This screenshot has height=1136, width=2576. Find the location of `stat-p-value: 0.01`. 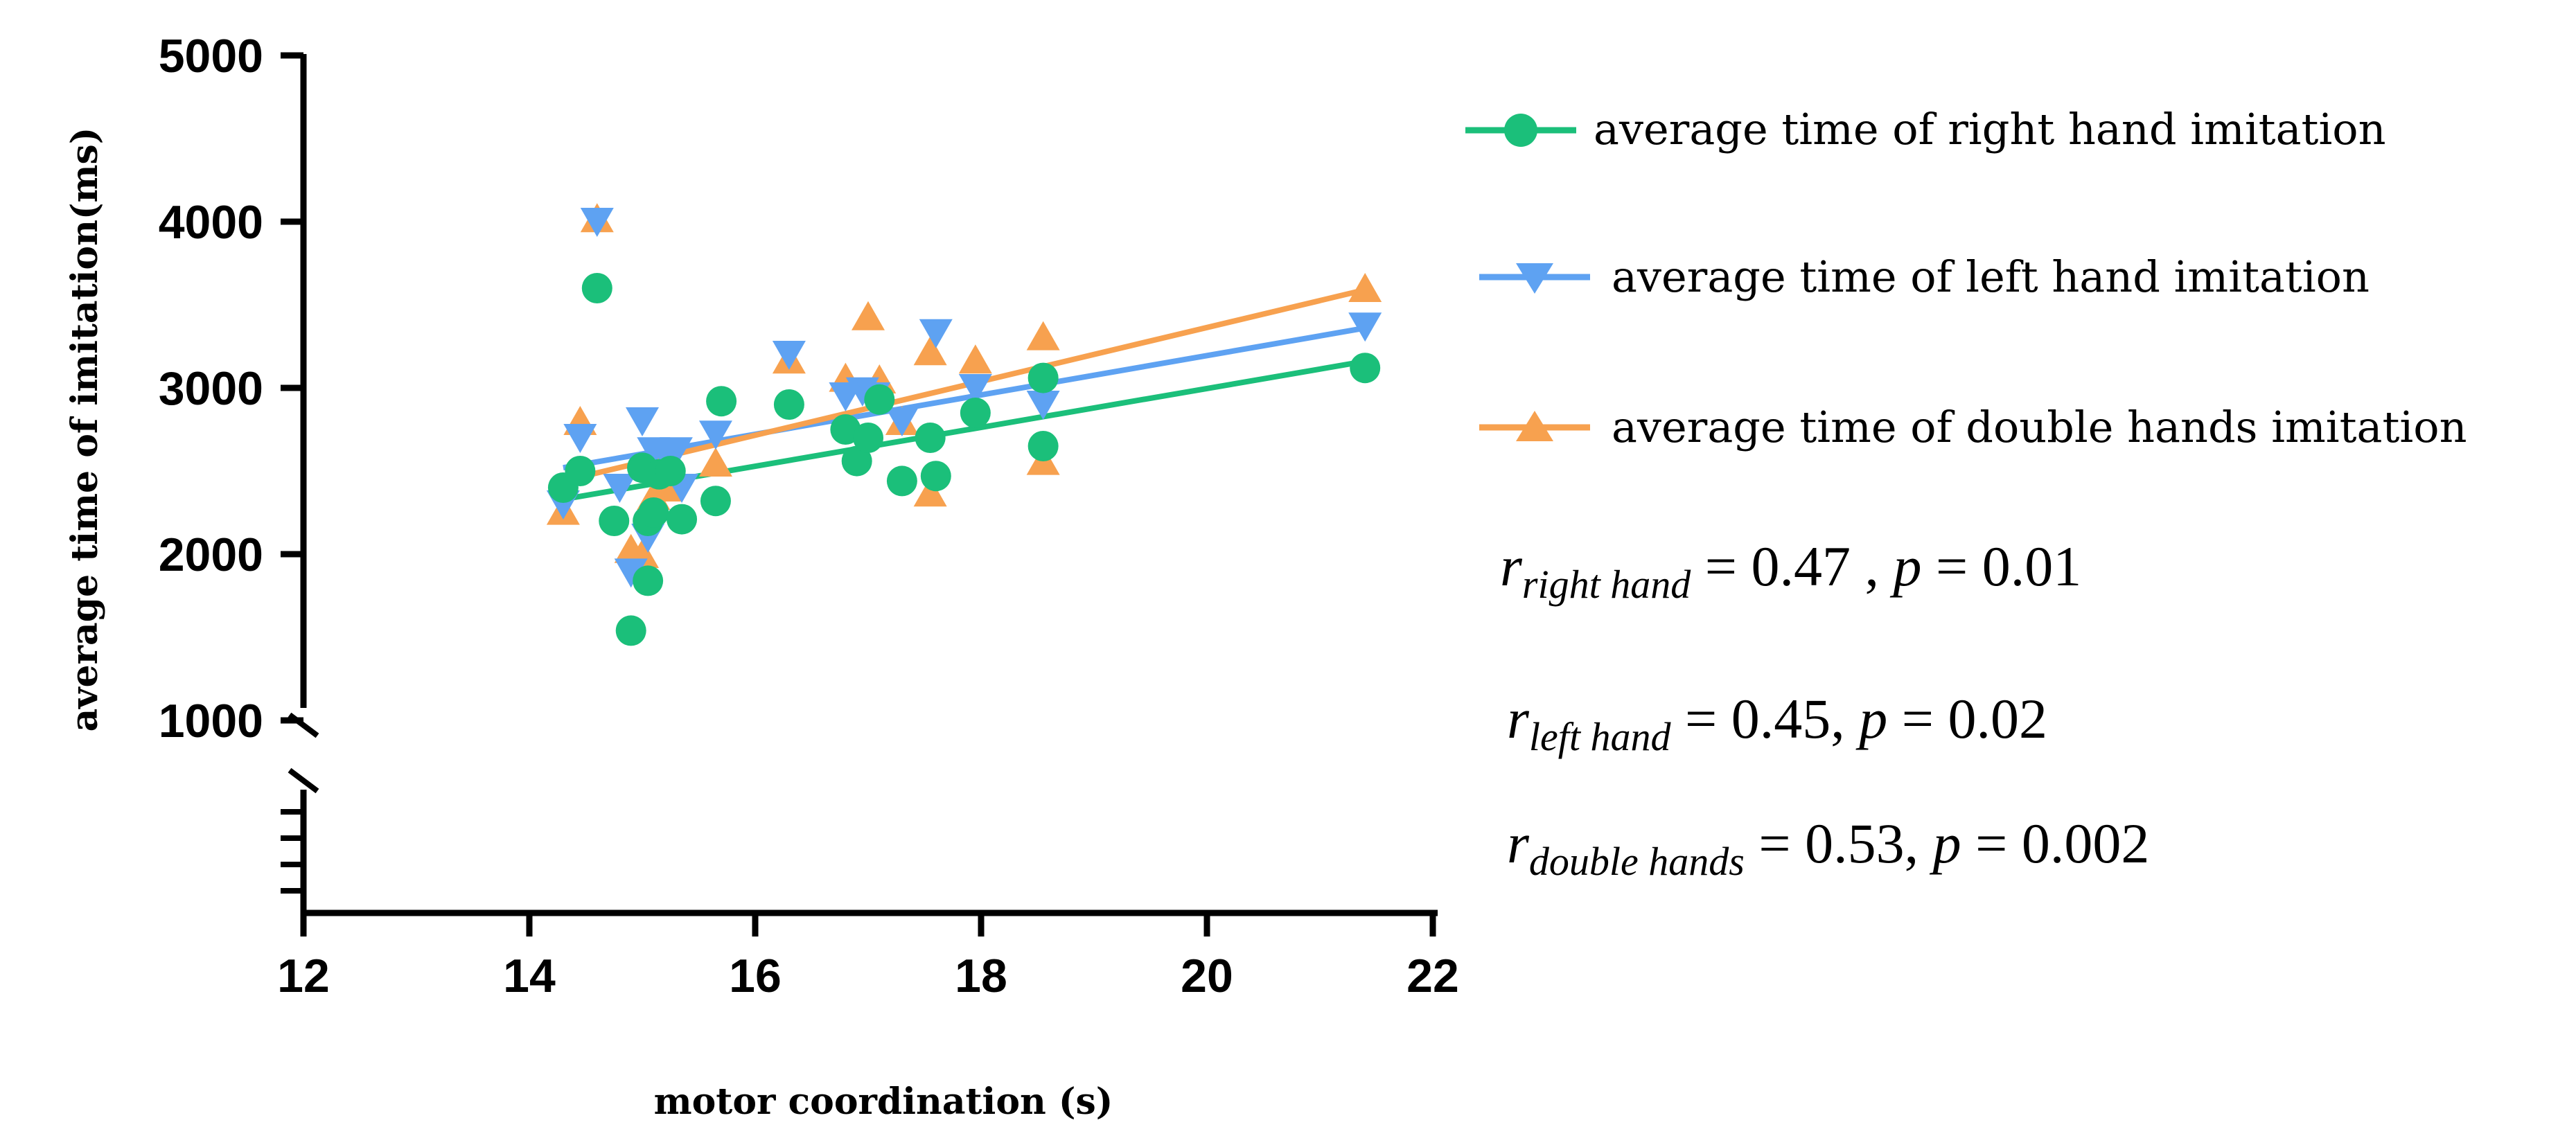

stat-p-value: 0.01 is located at coordinates (2032, 566).